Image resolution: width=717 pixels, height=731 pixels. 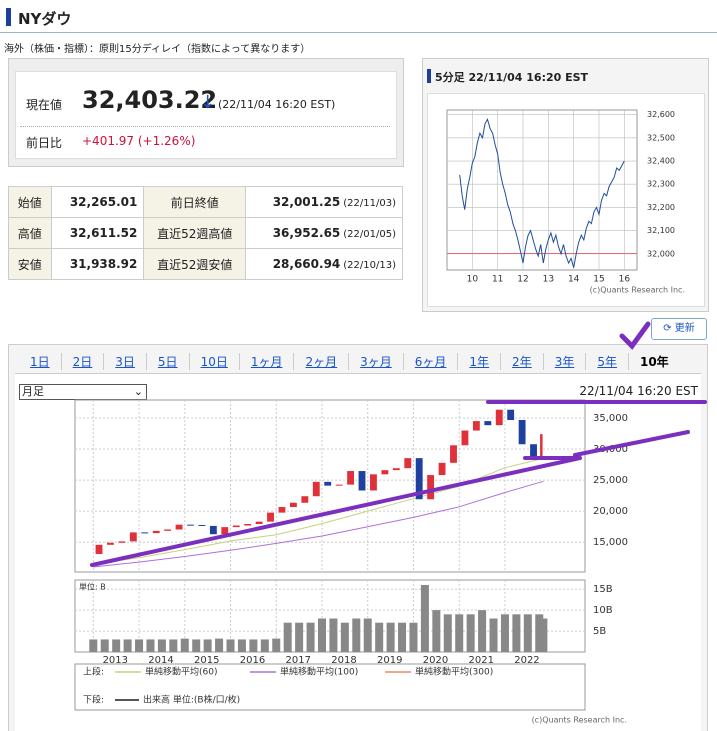 I want to click on period-tab: 3年, so click(x=565, y=361).